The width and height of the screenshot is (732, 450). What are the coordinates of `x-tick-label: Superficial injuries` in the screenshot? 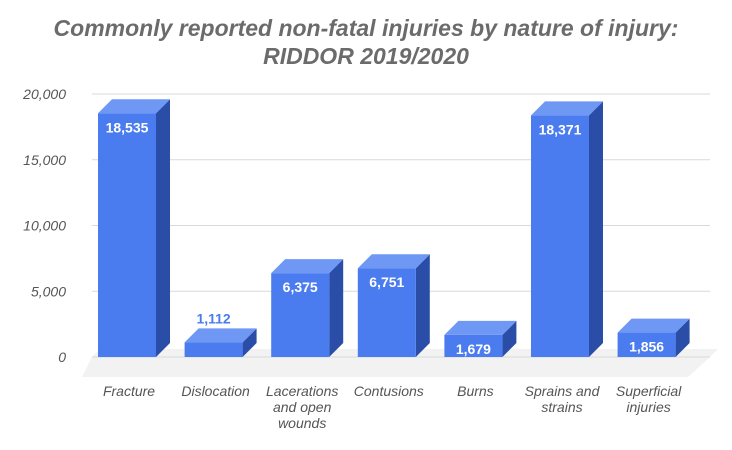 It's located at (649, 399).